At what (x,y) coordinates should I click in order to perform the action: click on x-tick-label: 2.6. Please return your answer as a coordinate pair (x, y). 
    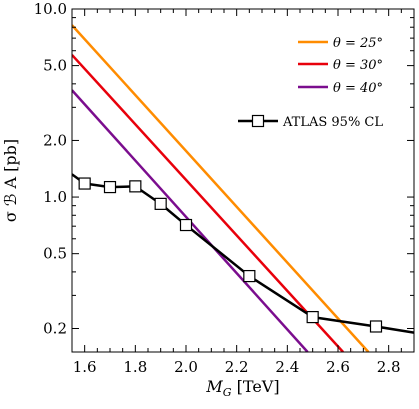
    Looking at the image, I should click on (338, 367).